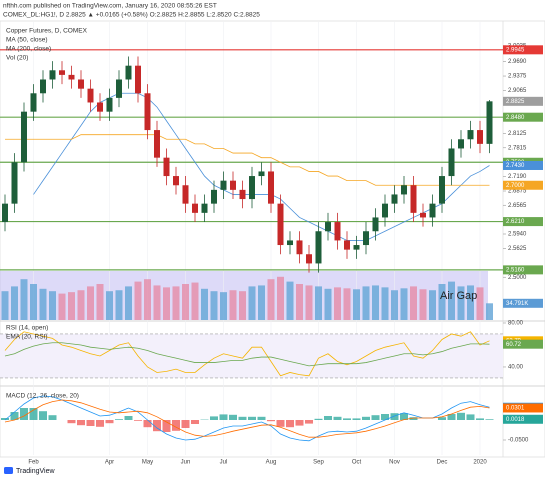 Image resolution: width=545 pixels, height=480 pixels. Describe the element at coordinates (27, 40) in the screenshot. I see `legend-entry: MA (50, close)` at that location.